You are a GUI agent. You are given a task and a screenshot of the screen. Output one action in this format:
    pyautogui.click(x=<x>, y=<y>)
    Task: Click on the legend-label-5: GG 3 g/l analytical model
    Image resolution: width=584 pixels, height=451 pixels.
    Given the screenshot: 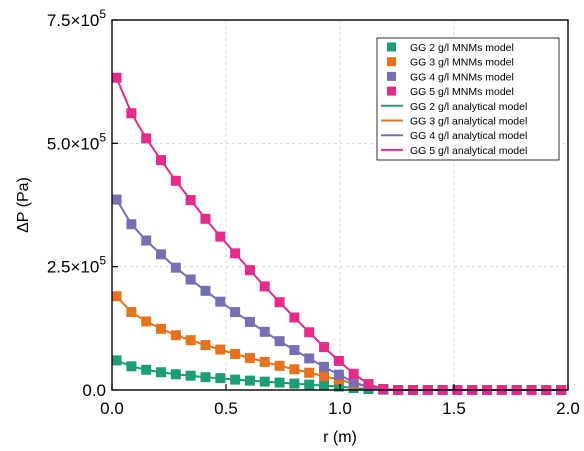 What is the action you would take?
    pyautogui.click(x=468, y=122)
    